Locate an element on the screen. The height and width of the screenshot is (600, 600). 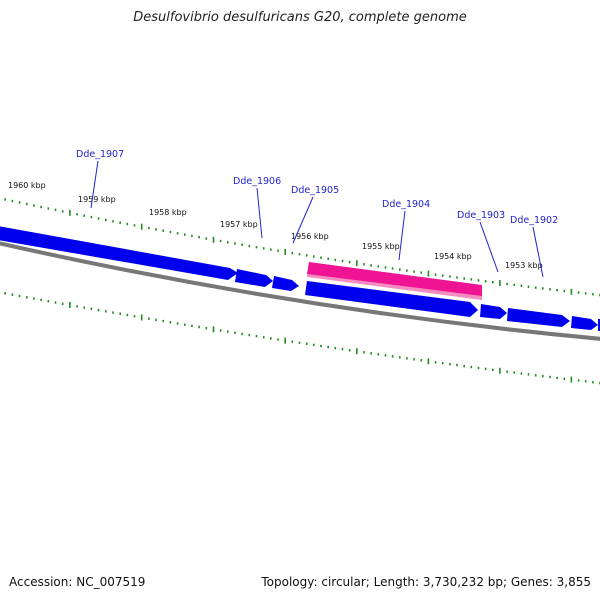
gene-label-dde-1902: Dde_1902 is located at coordinates (534, 220).